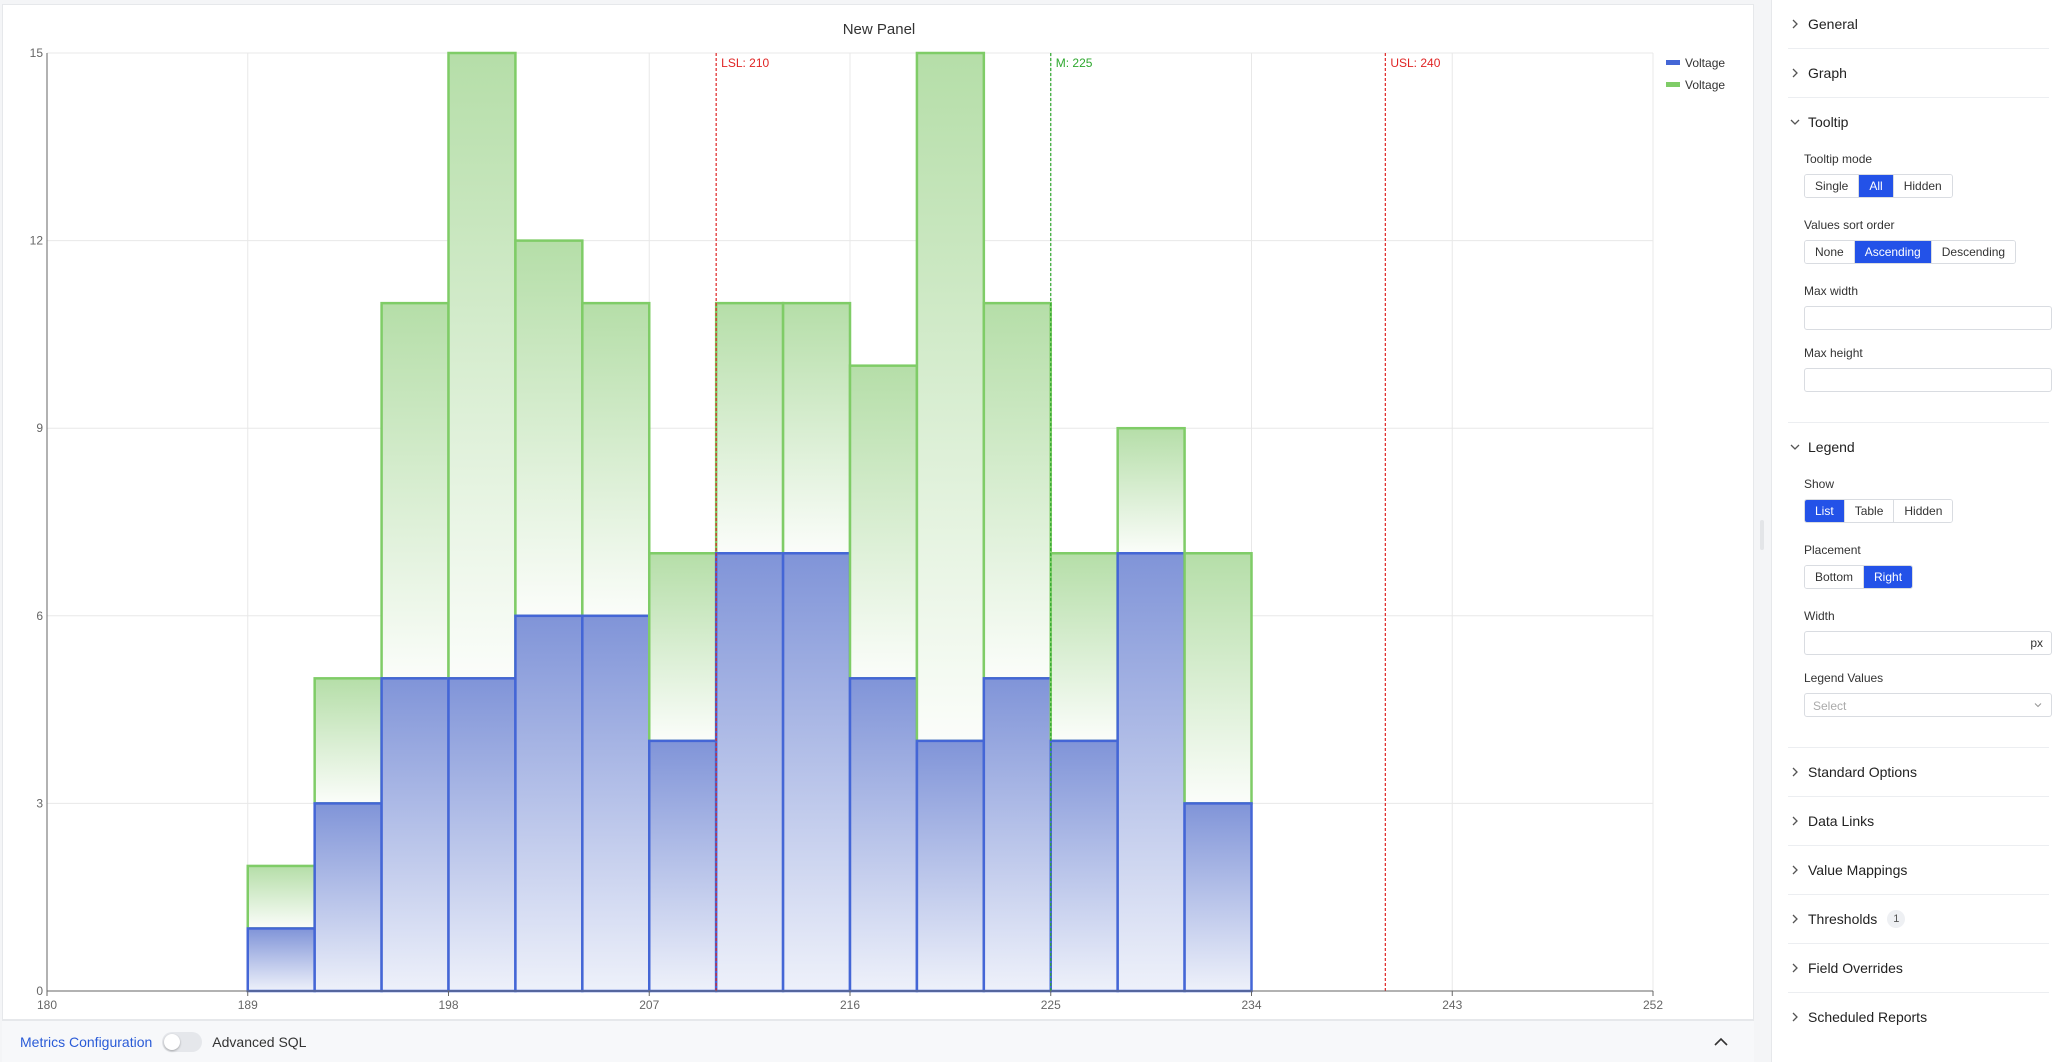 This screenshot has height=1062, width=2069. Describe the element at coordinates (1928, 318) in the screenshot. I see `max-width-input` at that location.